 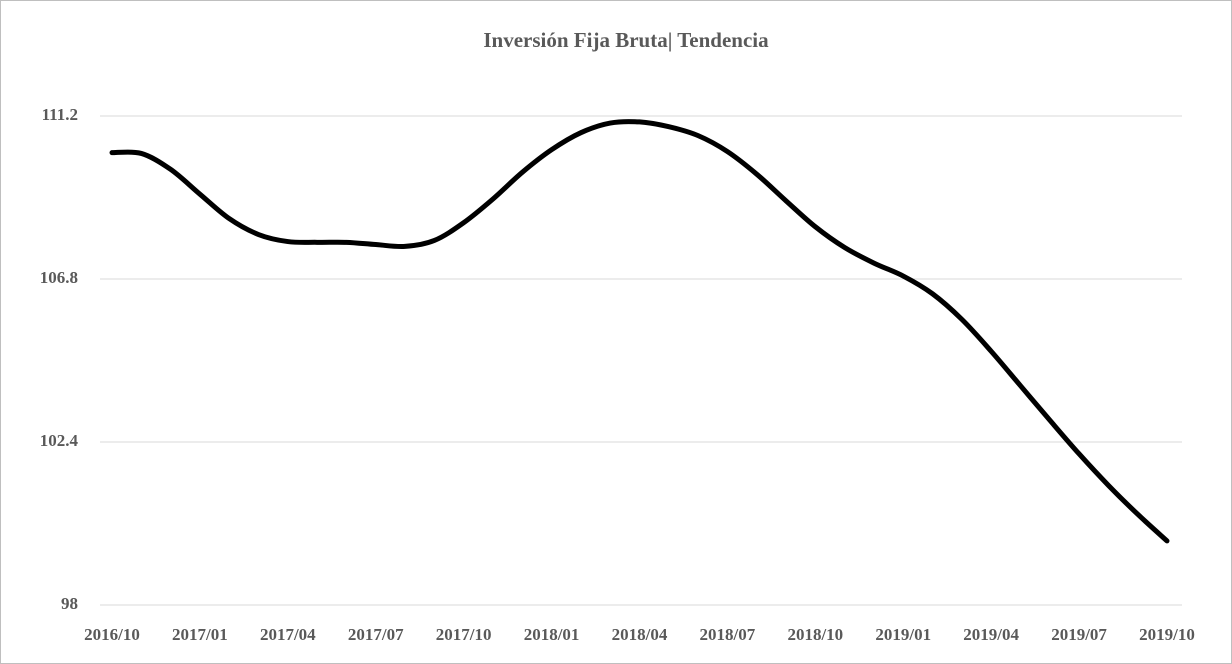 I want to click on x-tick-label: 2016/10, so click(x=112, y=634).